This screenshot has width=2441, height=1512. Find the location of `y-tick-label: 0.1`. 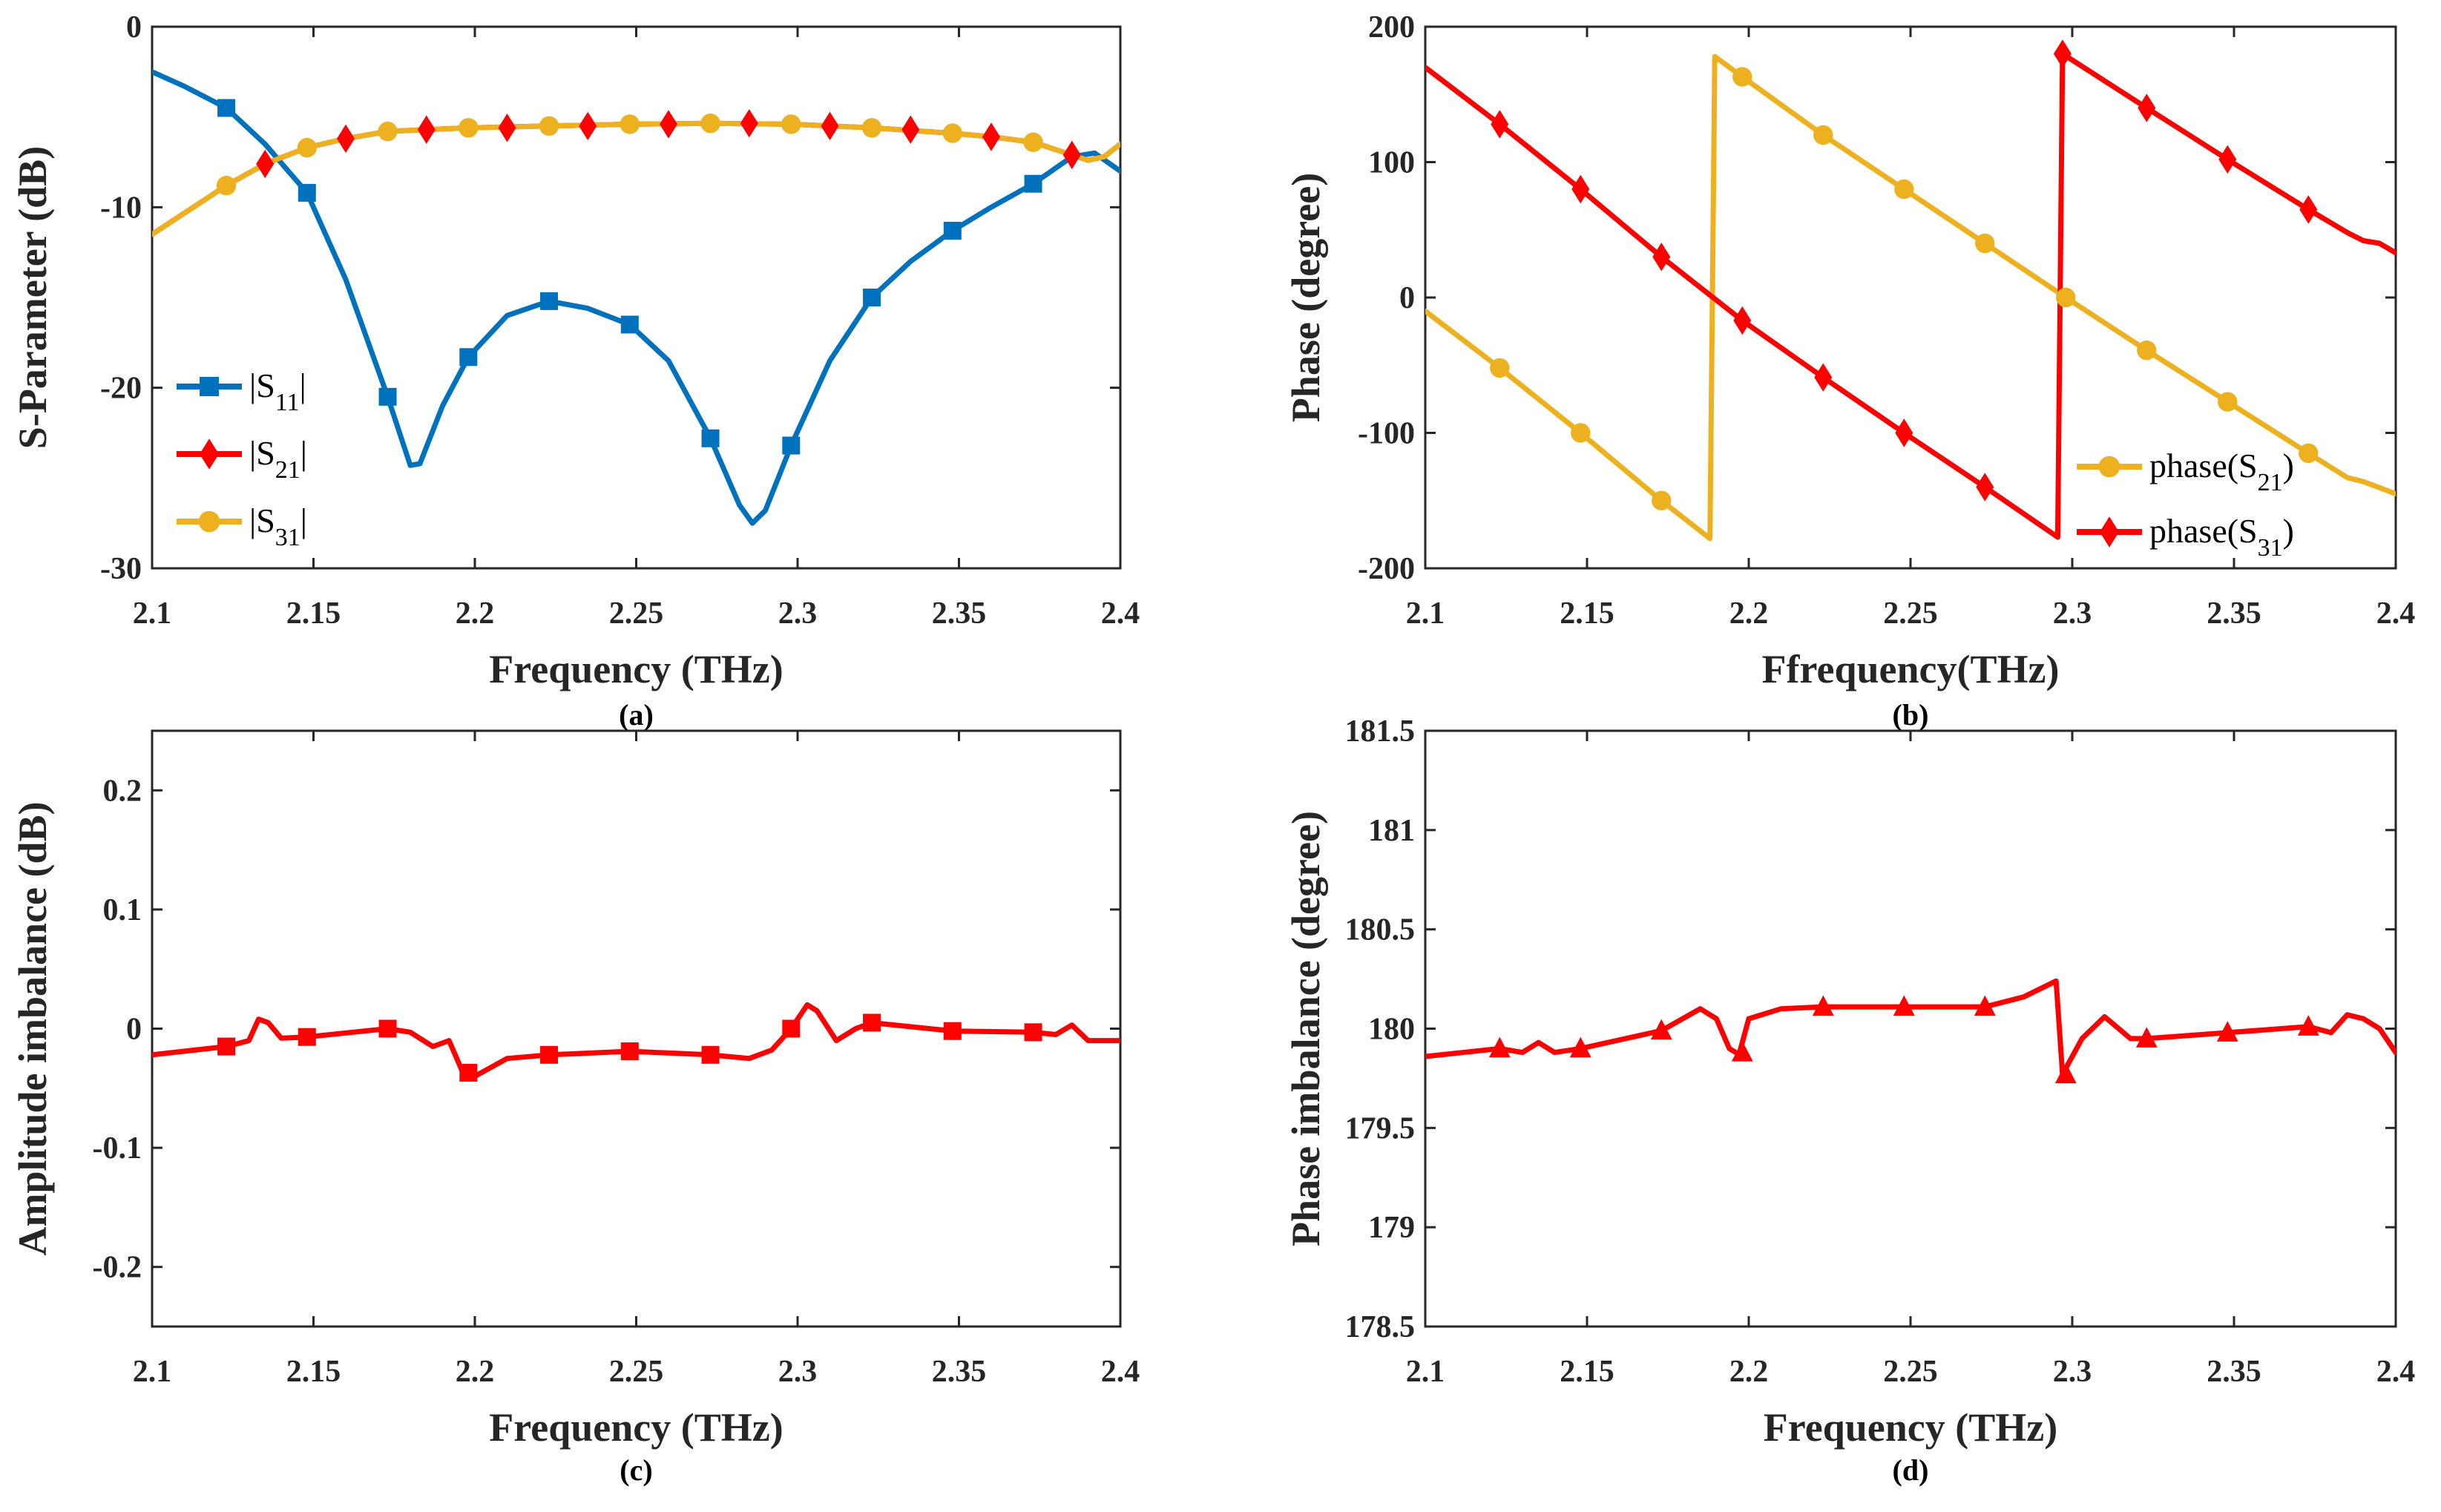

y-tick-label: 0.1 is located at coordinates (123, 910).